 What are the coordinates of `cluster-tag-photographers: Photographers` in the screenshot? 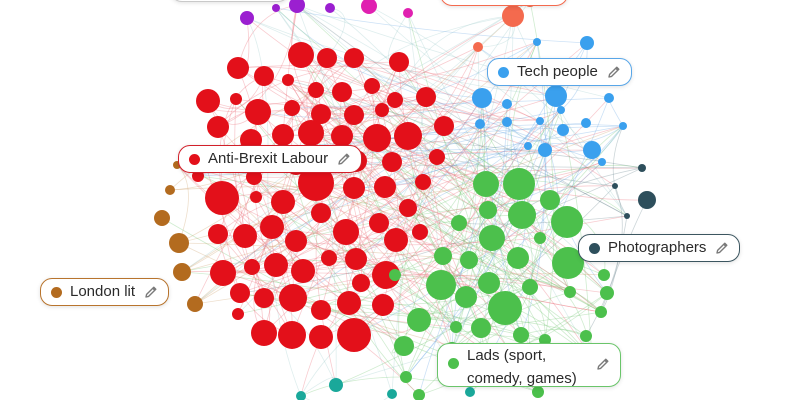 It's located at (659, 248).